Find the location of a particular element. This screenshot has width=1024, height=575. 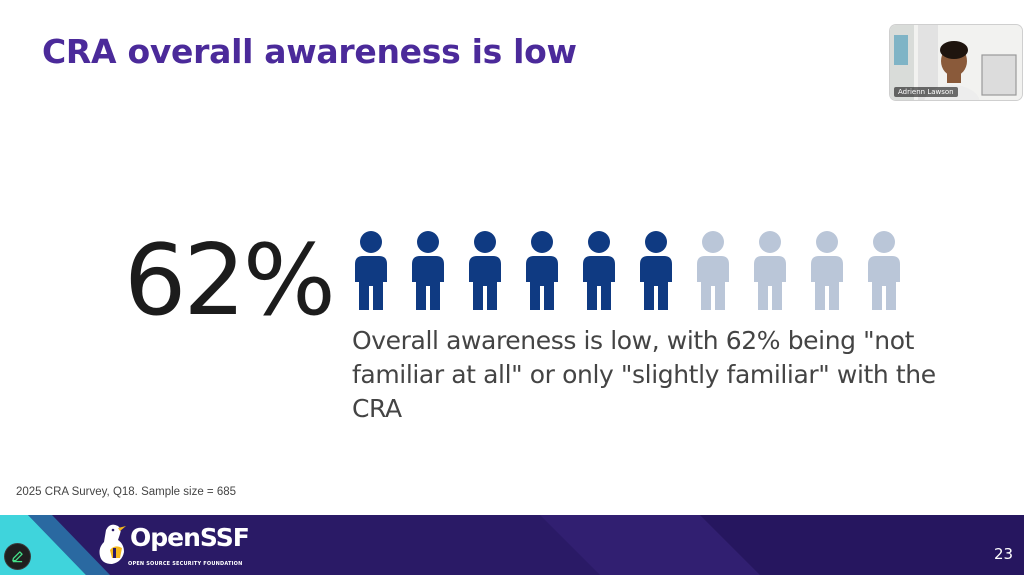

logo-subtext: OPEN SOURCE SECURITY FOUNDATION is located at coordinates (185, 564).